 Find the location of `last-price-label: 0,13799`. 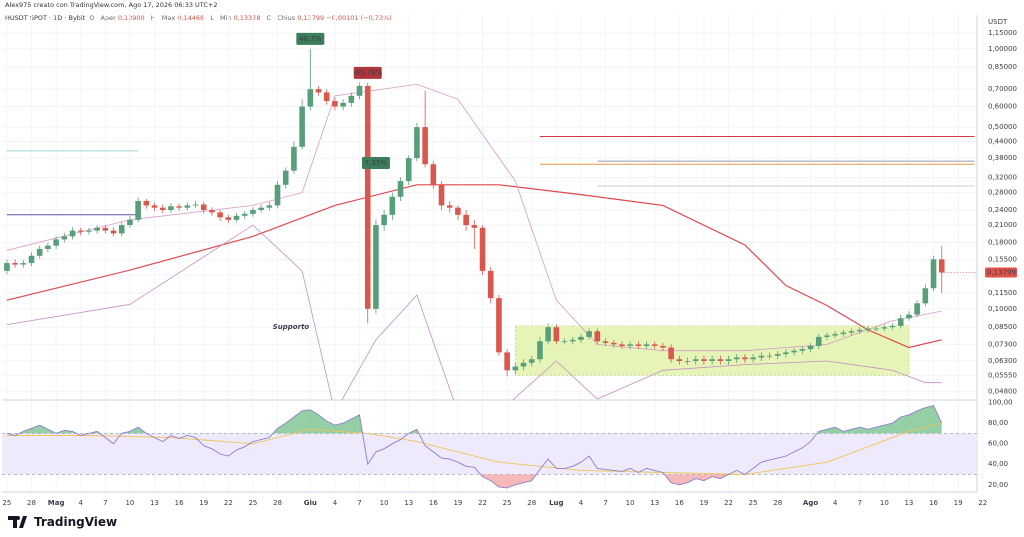

last-price-label: 0,13799 is located at coordinates (1001, 272).